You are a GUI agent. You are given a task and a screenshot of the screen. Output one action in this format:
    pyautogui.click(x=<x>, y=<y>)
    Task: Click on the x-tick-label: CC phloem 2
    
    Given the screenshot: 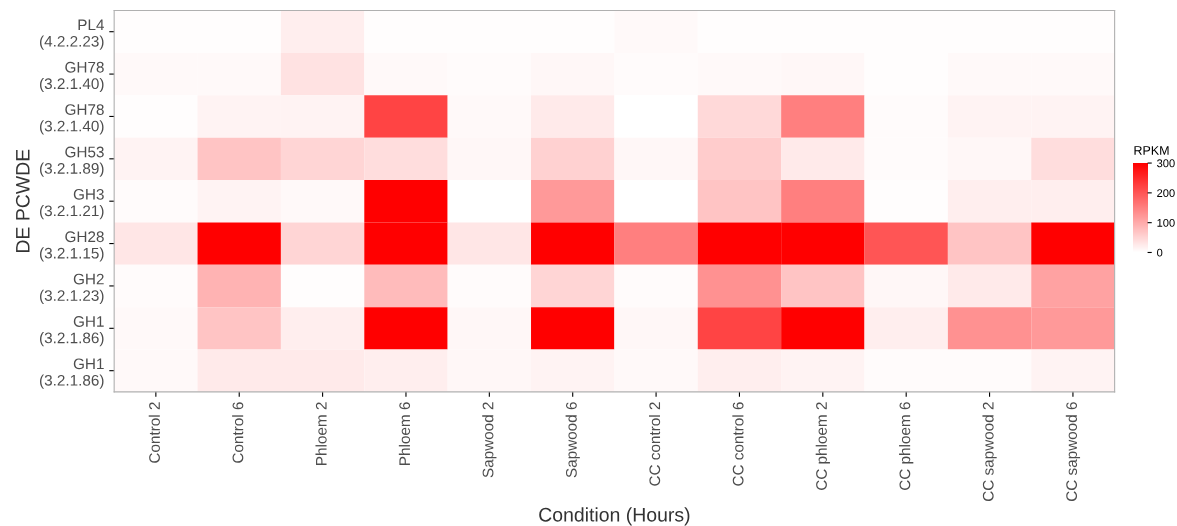 What is the action you would take?
    pyautogui.click(x=822, y=446)
    